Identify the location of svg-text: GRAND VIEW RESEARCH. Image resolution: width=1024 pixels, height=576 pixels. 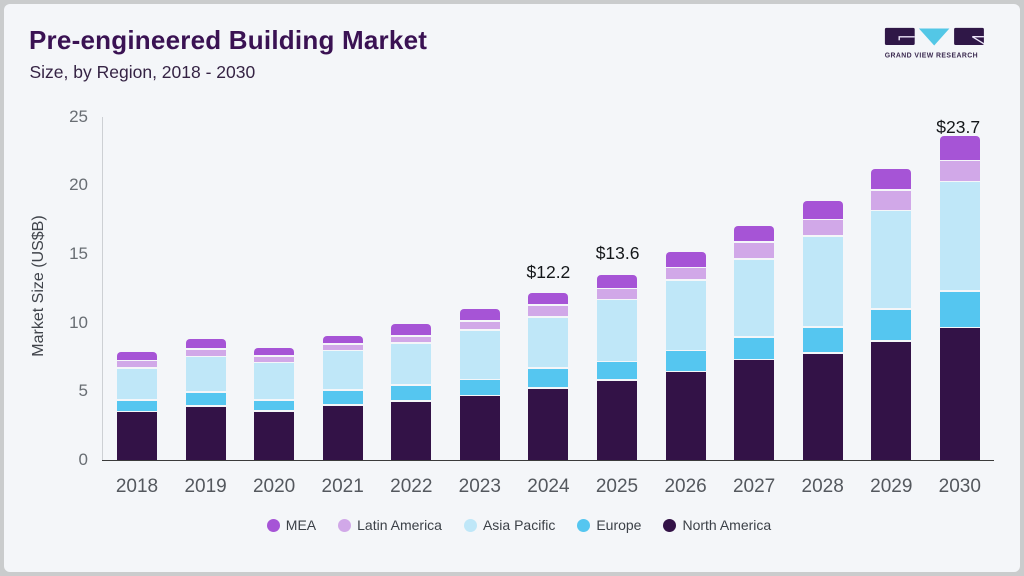
(931, 56).